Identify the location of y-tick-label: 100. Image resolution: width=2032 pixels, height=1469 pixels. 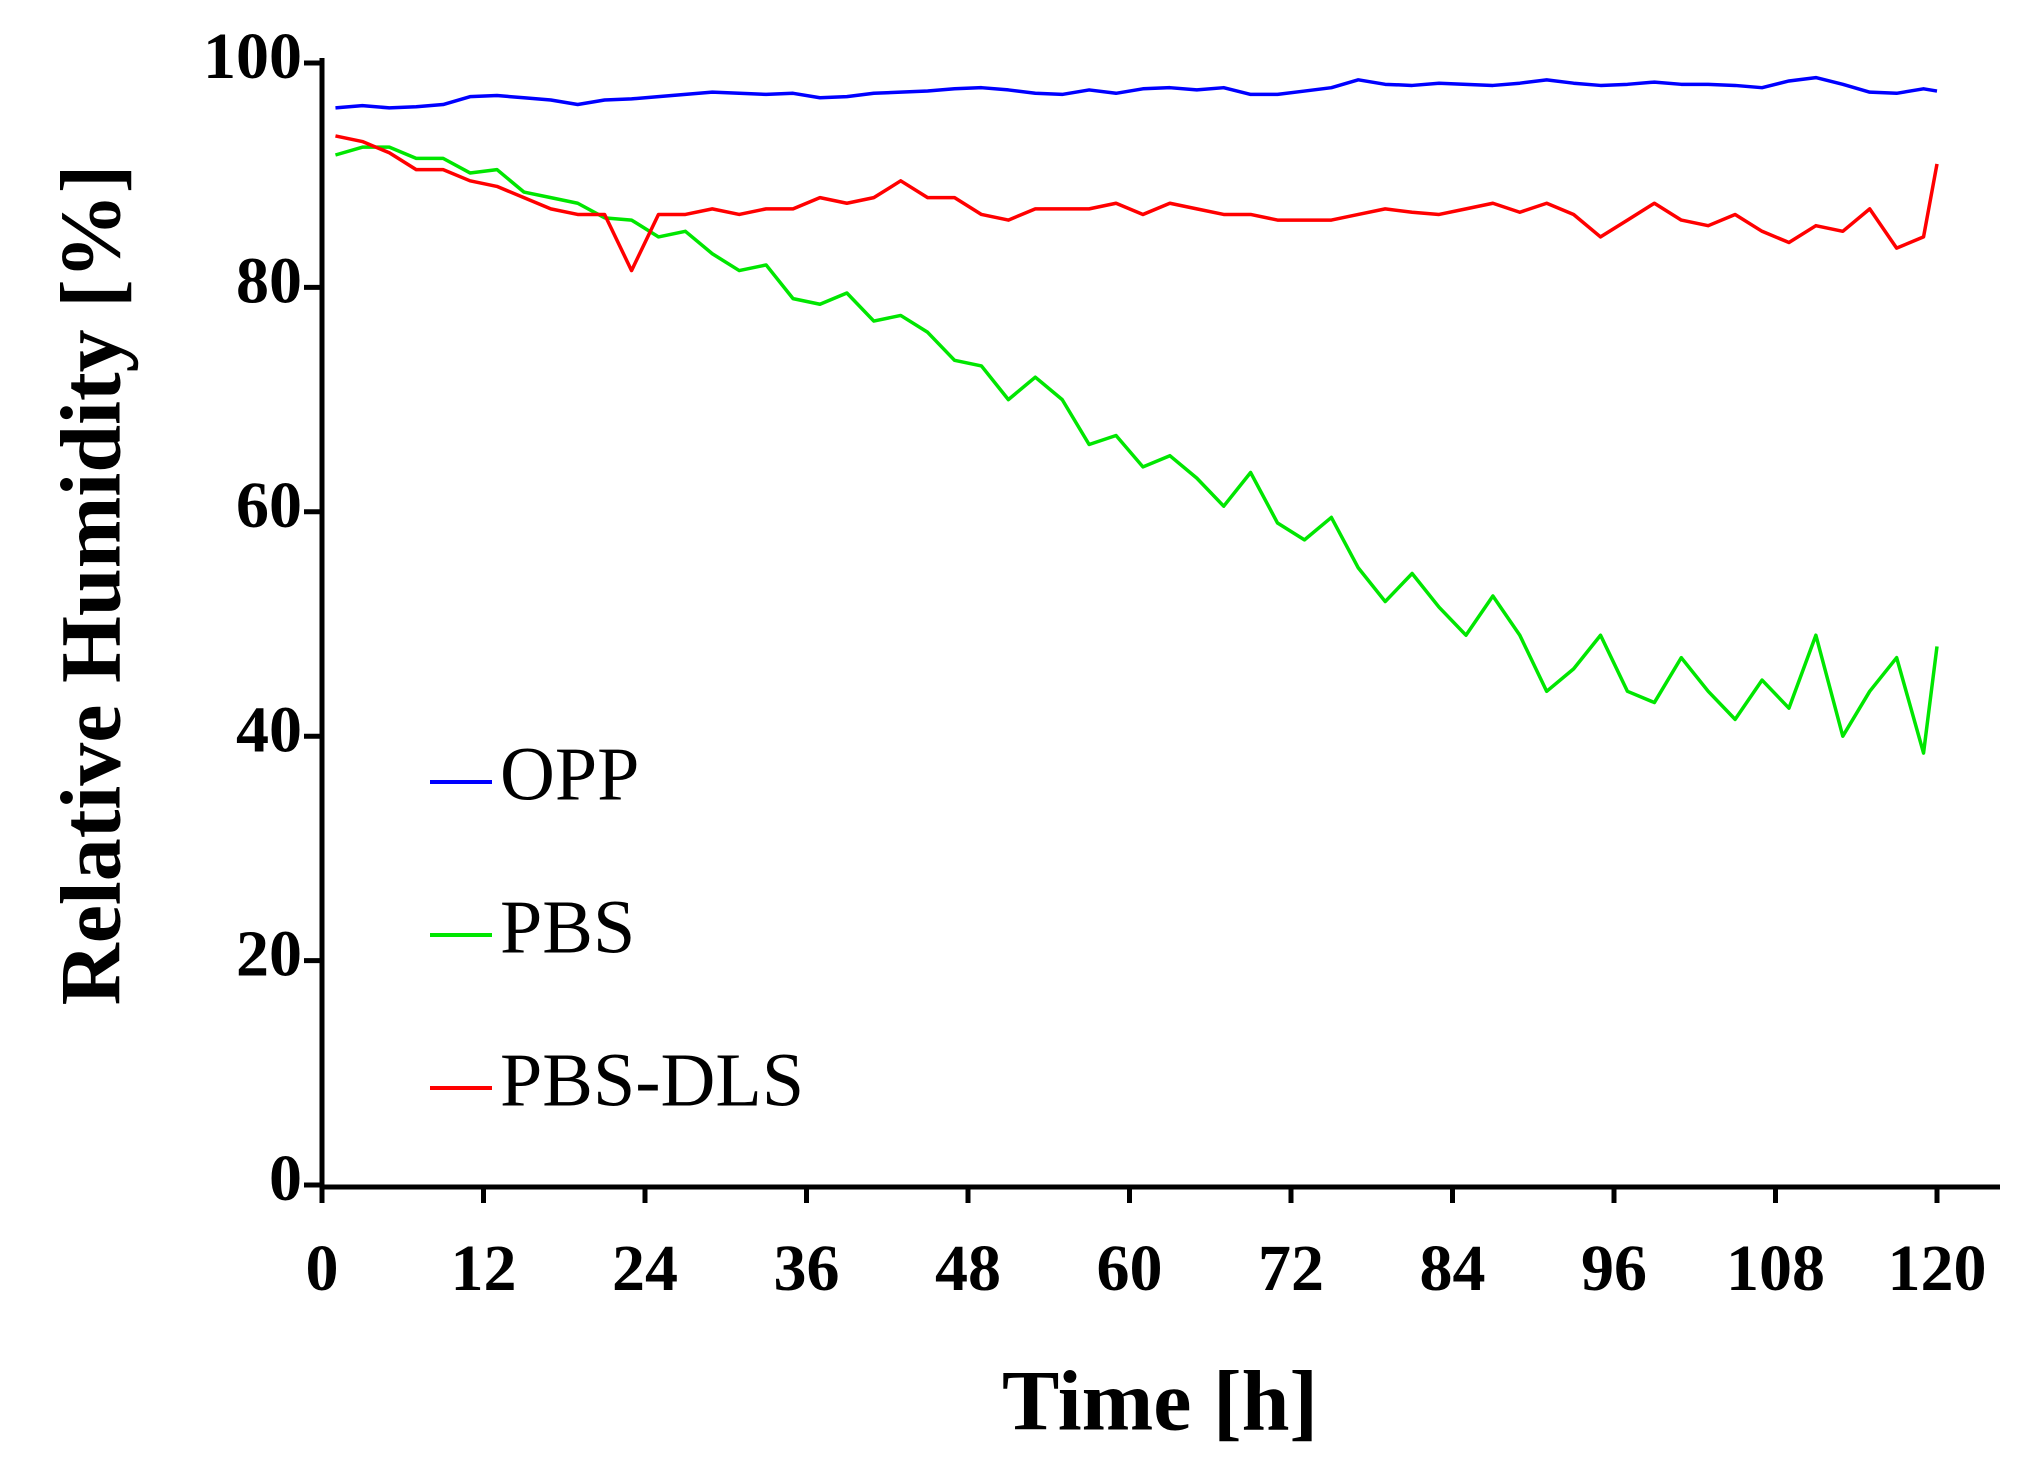
(252, 56).